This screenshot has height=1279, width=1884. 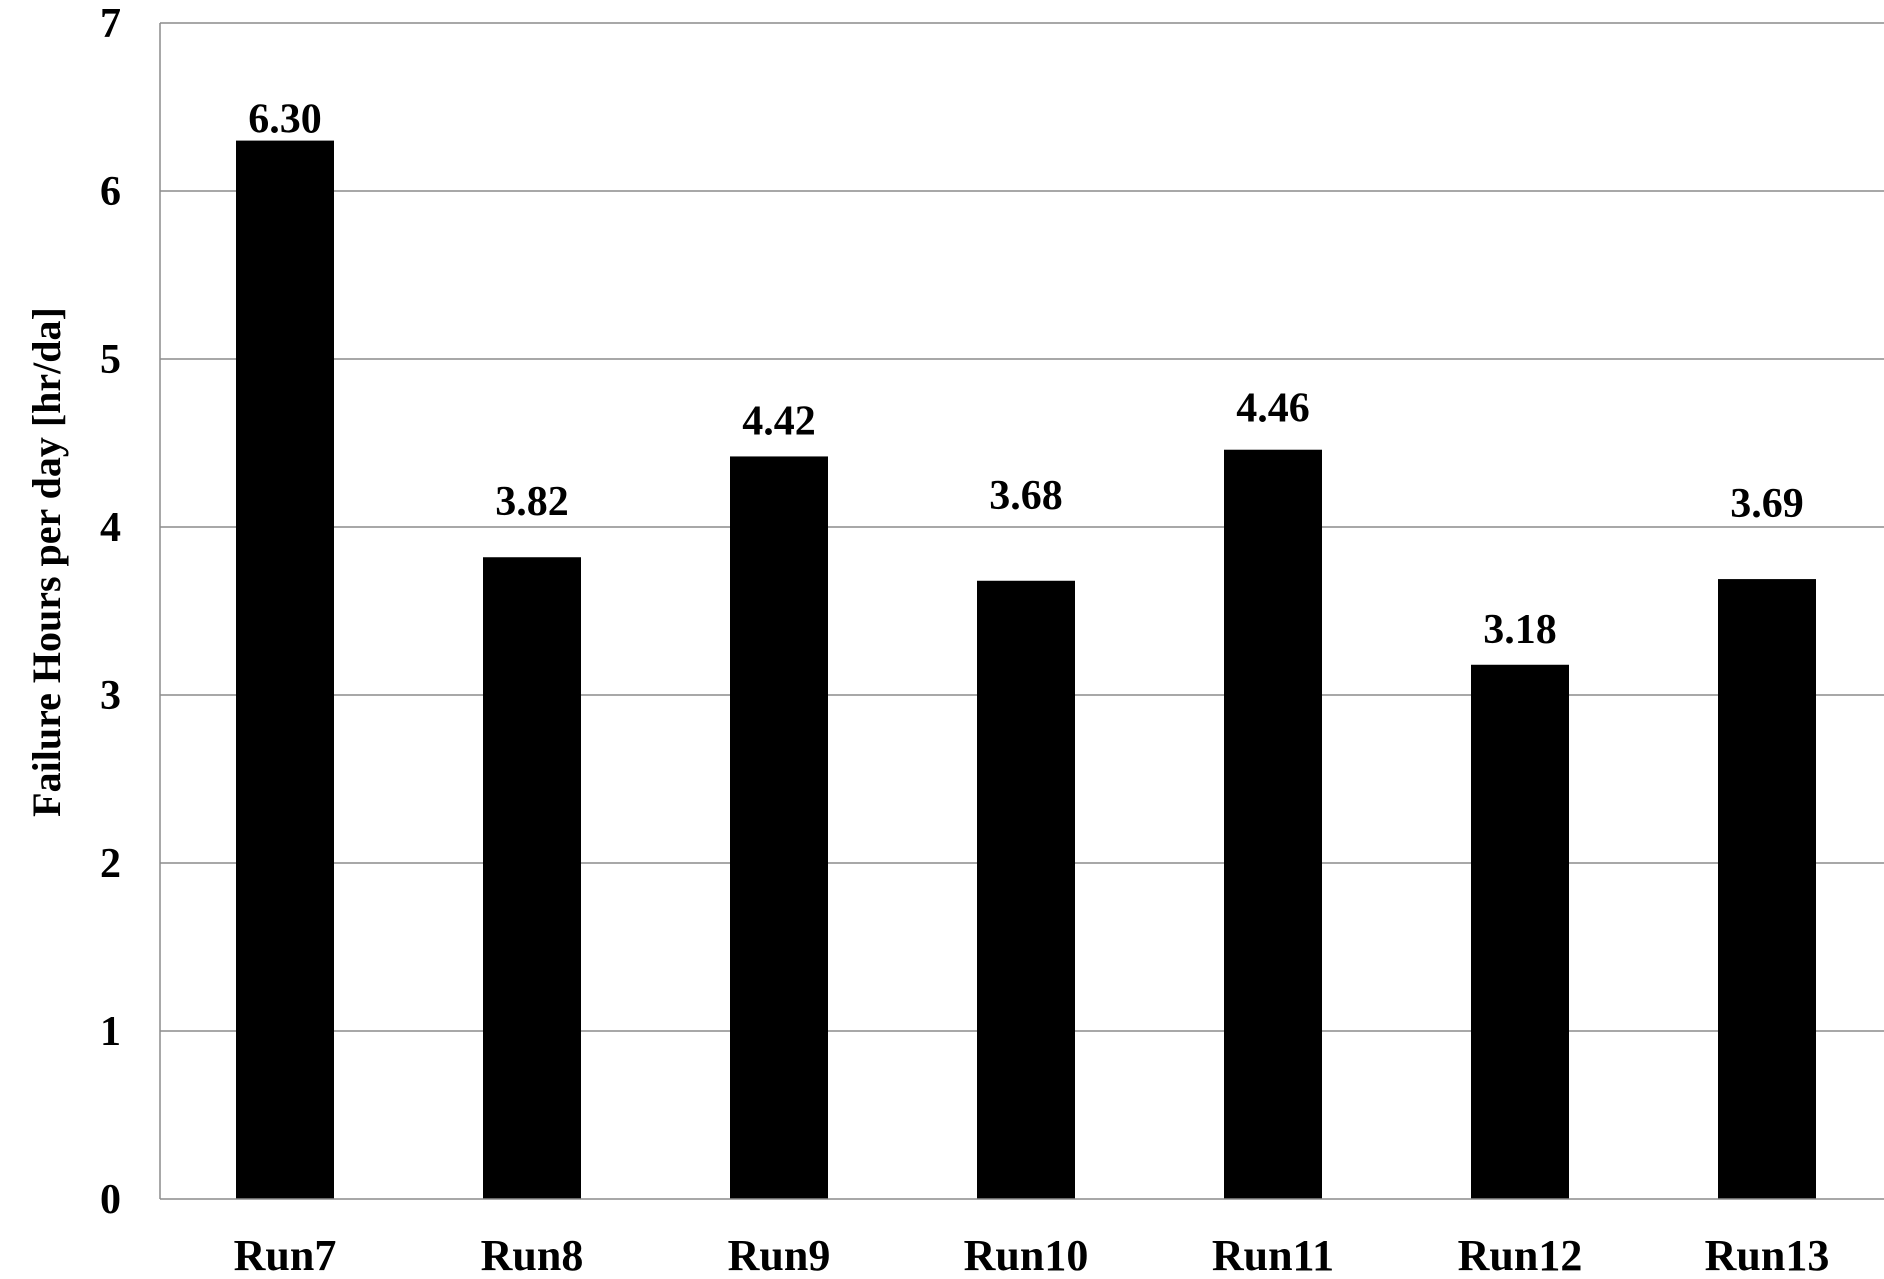 What do you see at coordinates (1767, 1255) in the screenshot?
I see `x-category-label: Run13` at bounding box center [1767, 1255].